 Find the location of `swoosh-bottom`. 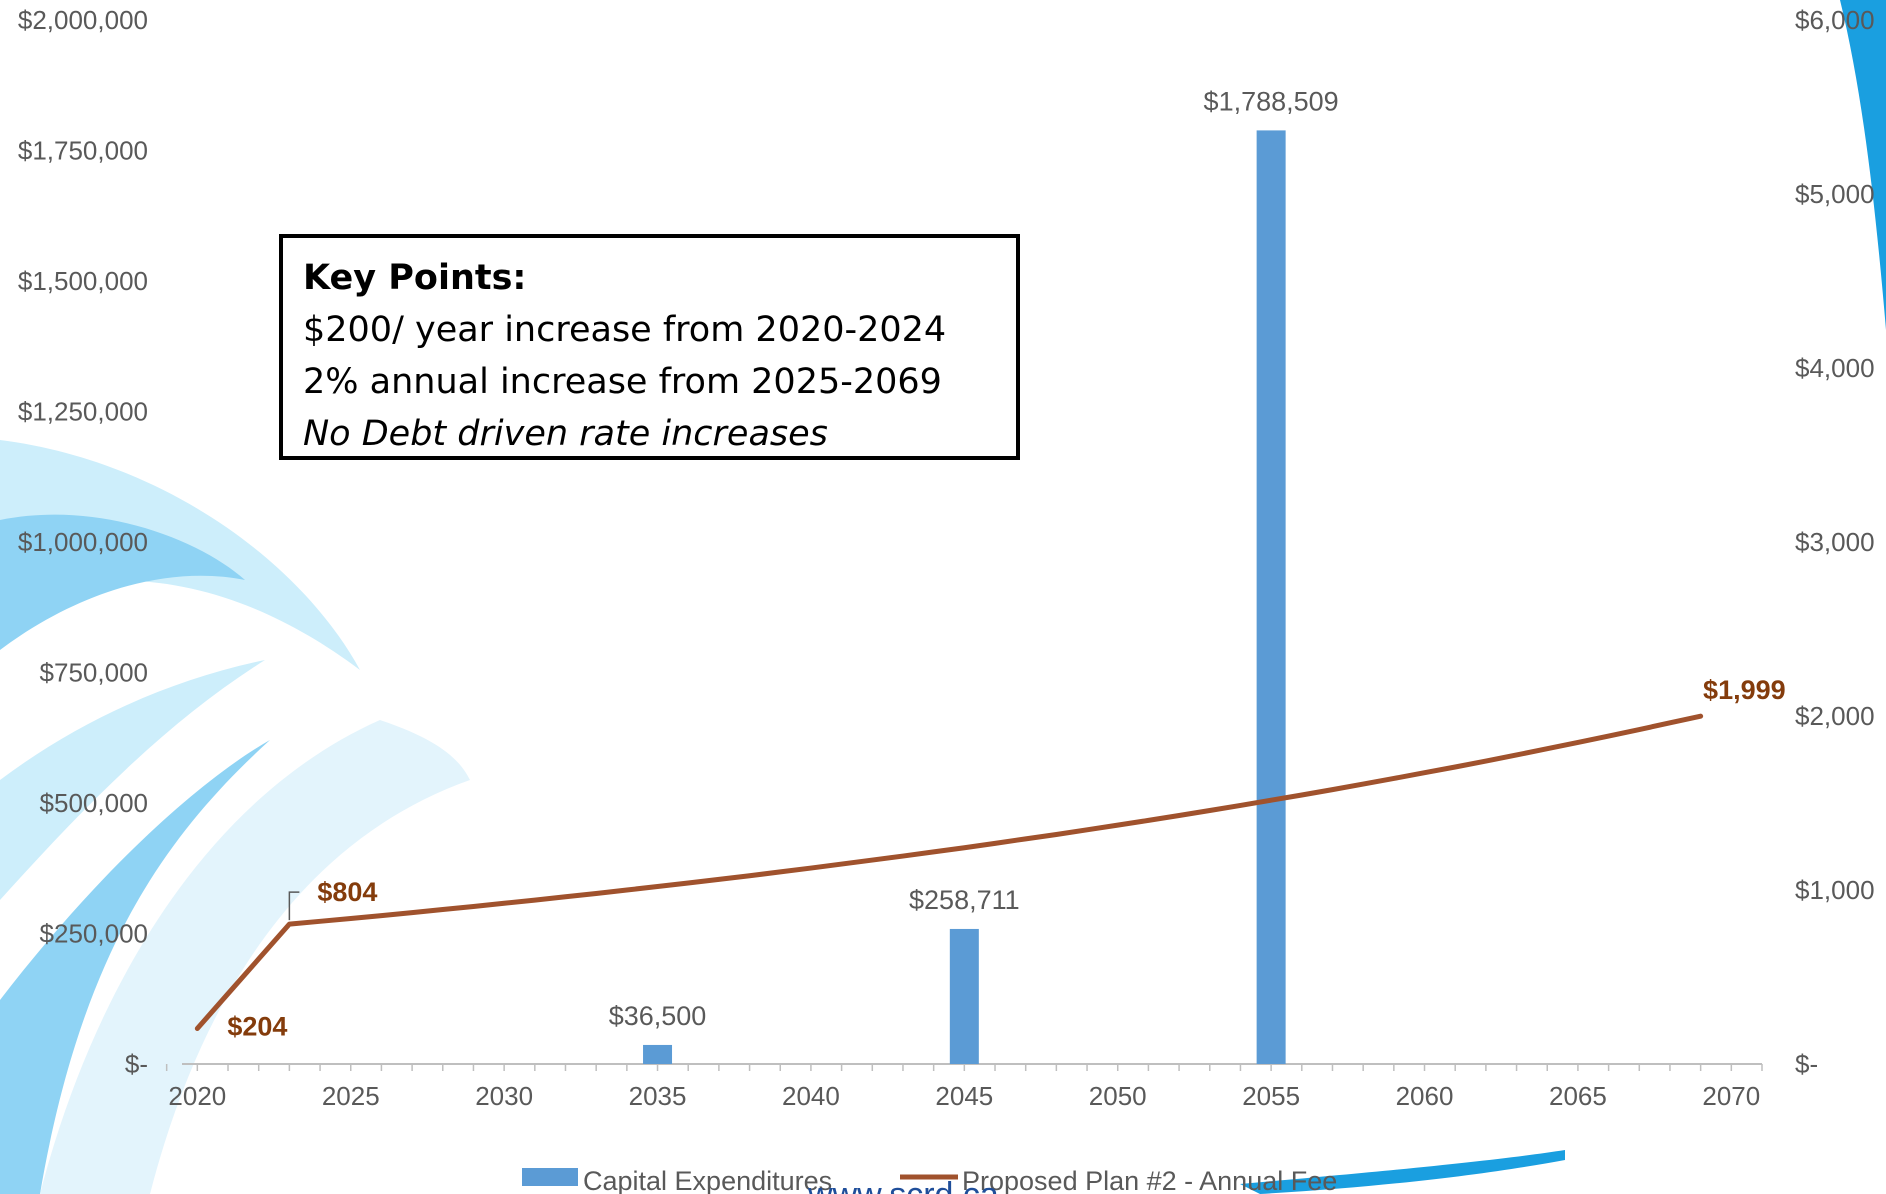

swoosh-bottom is located at coordinates (255, 957).